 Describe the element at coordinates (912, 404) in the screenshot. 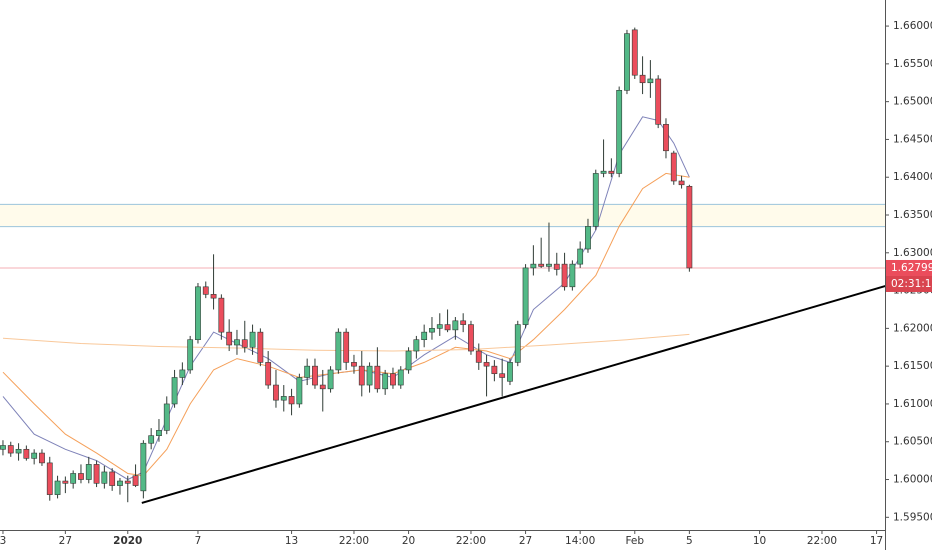

I see `y-tick-label: 1.61000` at that location.